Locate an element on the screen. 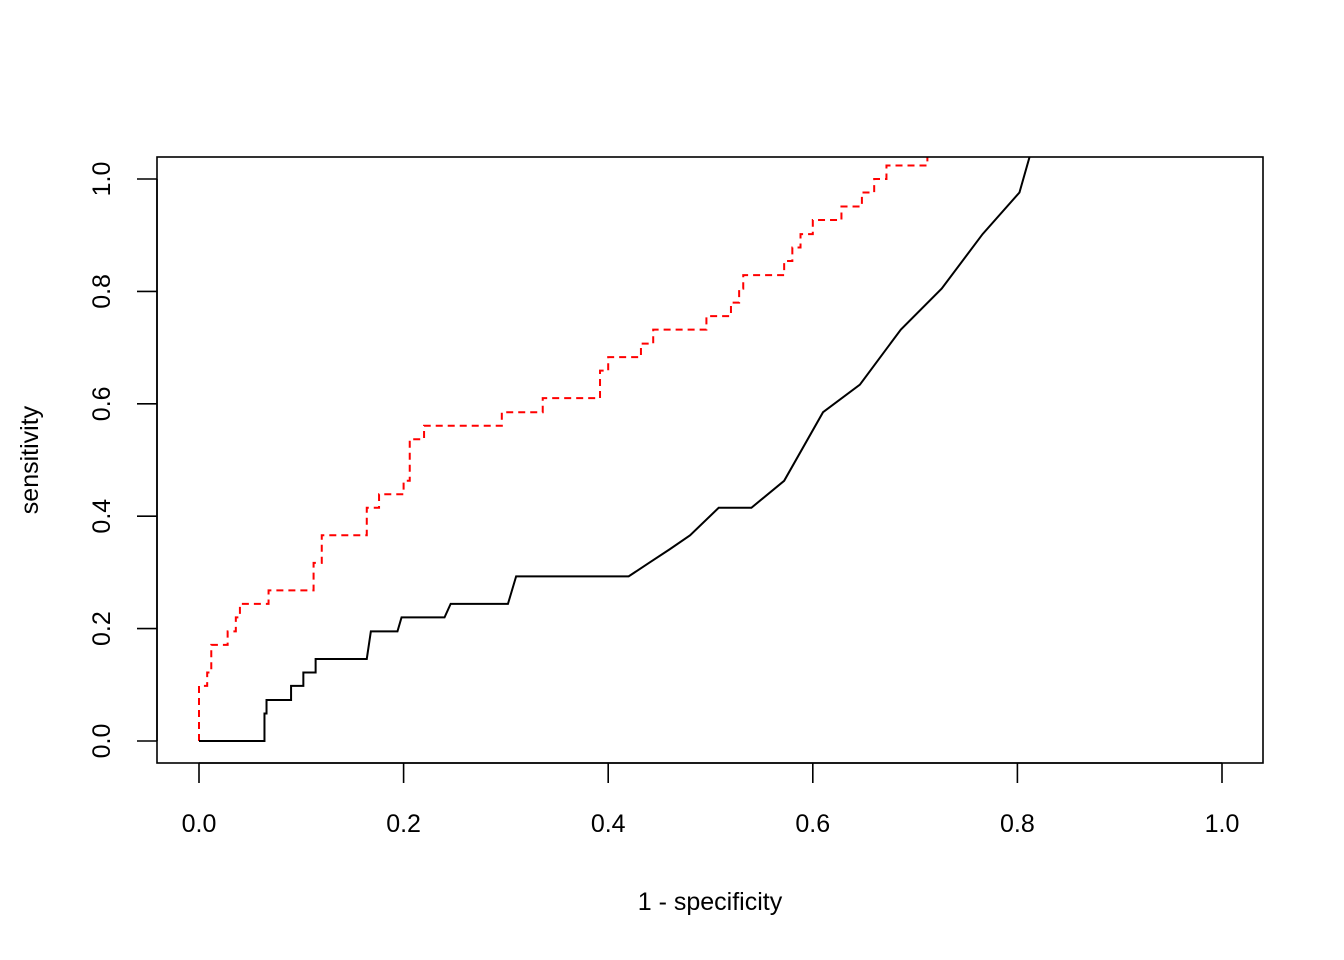 This screenshot has width=1344, height=960. x-tick-label: 0.0 is located at coordinates (199, 824).